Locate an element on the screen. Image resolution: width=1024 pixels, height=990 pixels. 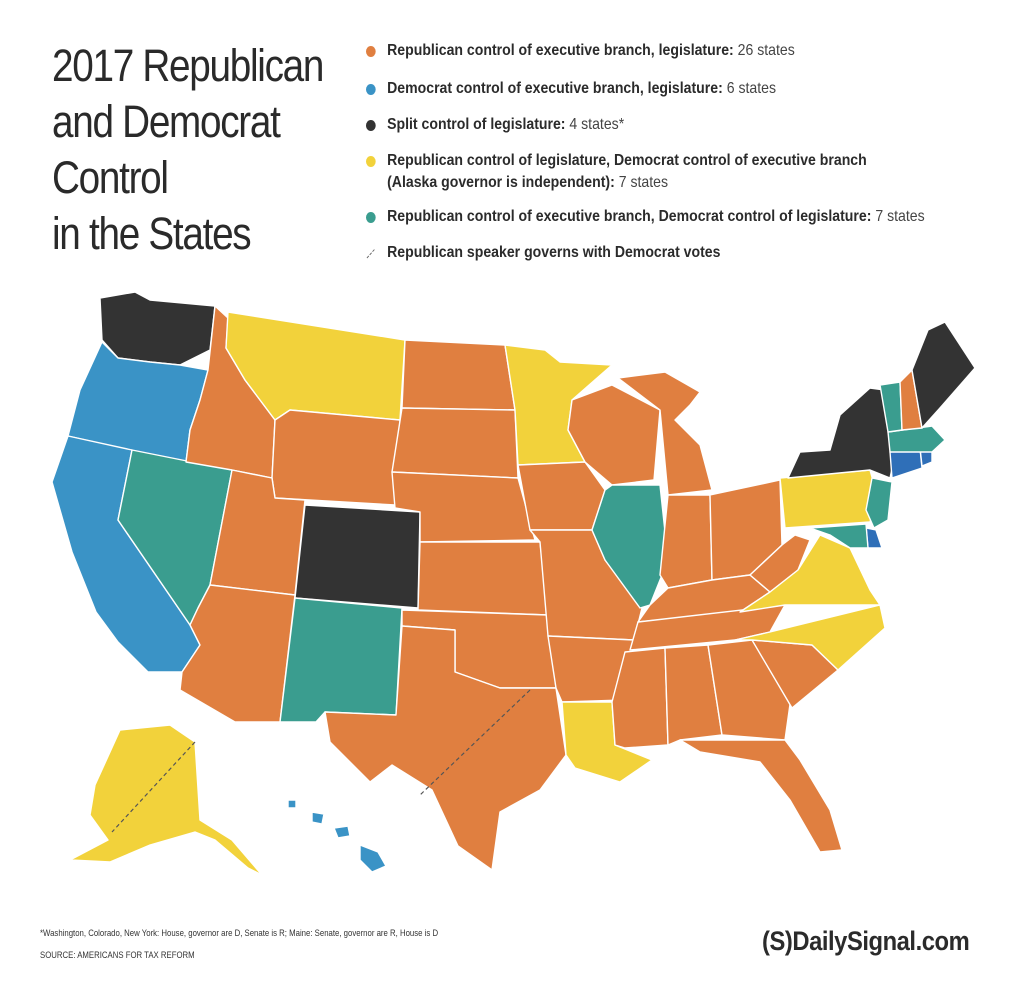
state-florida is located at coordinates (761, 796).